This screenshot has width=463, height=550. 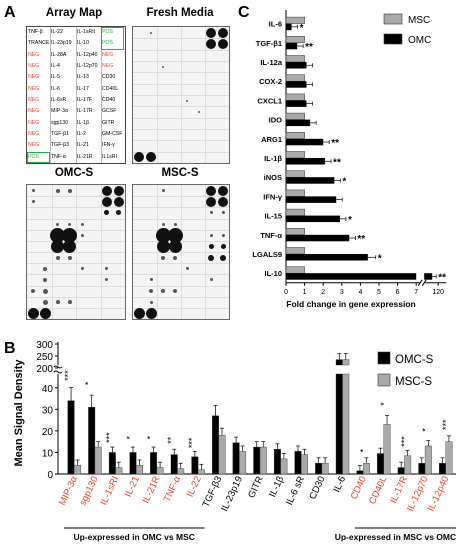 What do you see at coordinates (59, 111) in the screenshot?
I see `array-map-cell: MIP-3α` at bounding box center [59, 111].